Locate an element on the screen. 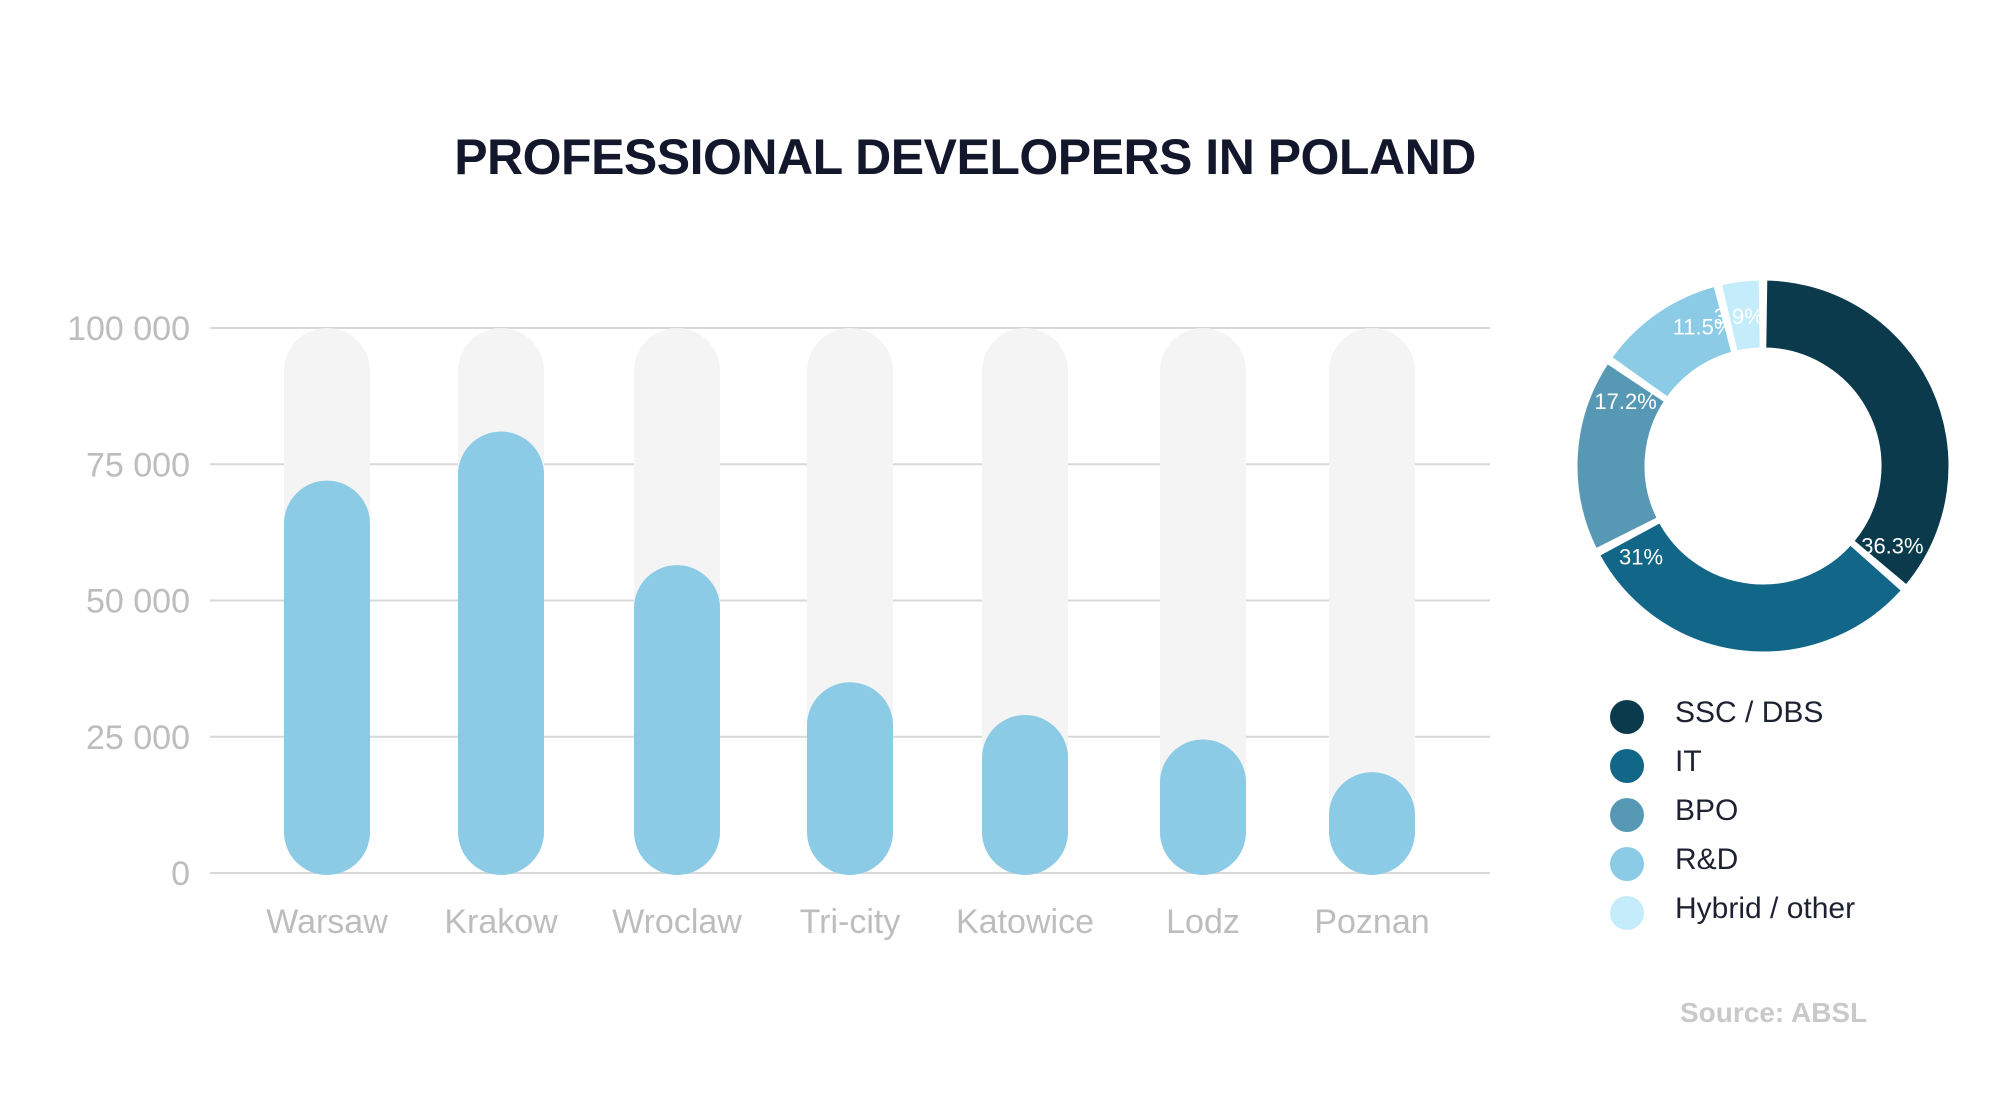  source-note: Source: ABSL is located at coordinates (1774, 1012).